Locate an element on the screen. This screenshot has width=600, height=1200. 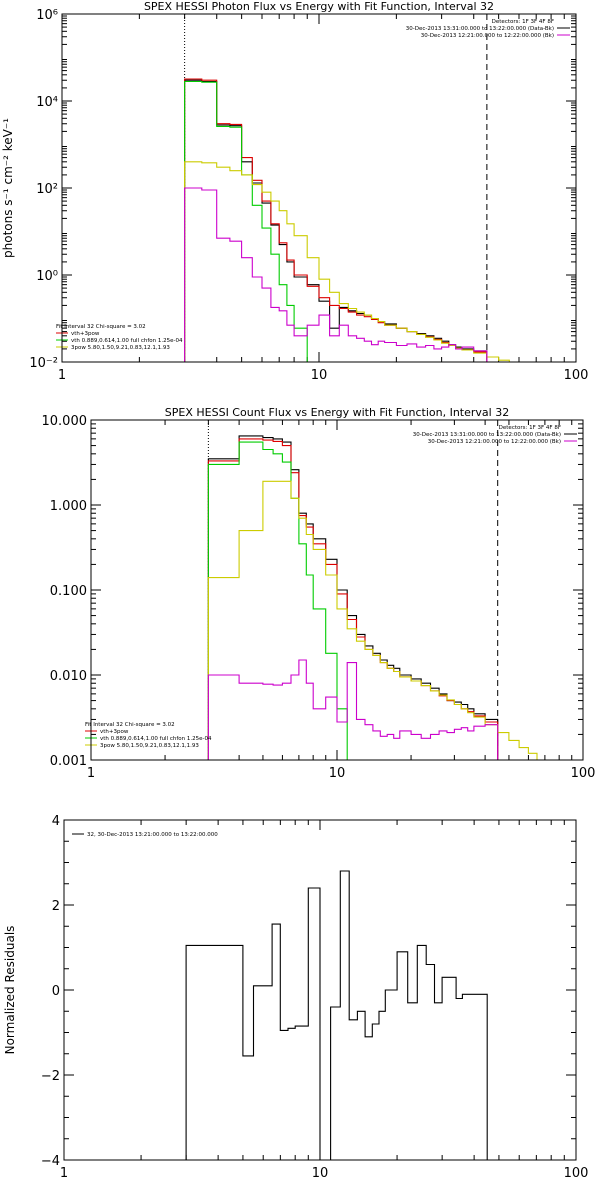
y-tick-label: 2 is located at coordinates (56, 906).